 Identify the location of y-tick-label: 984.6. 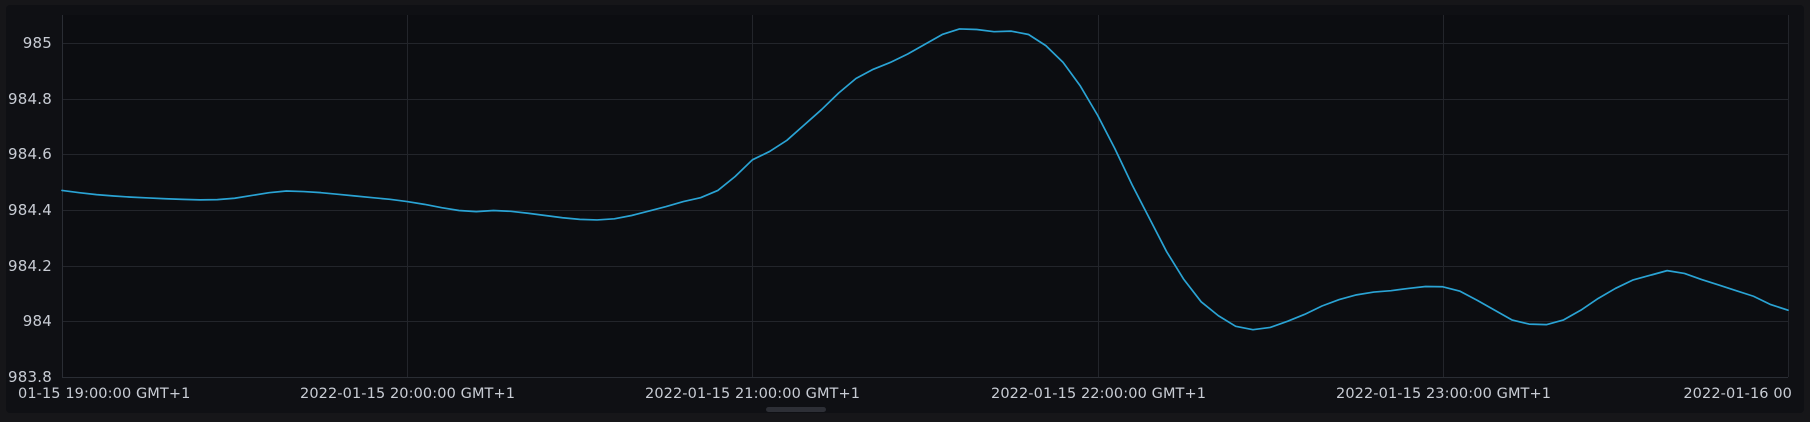
(30, 154).